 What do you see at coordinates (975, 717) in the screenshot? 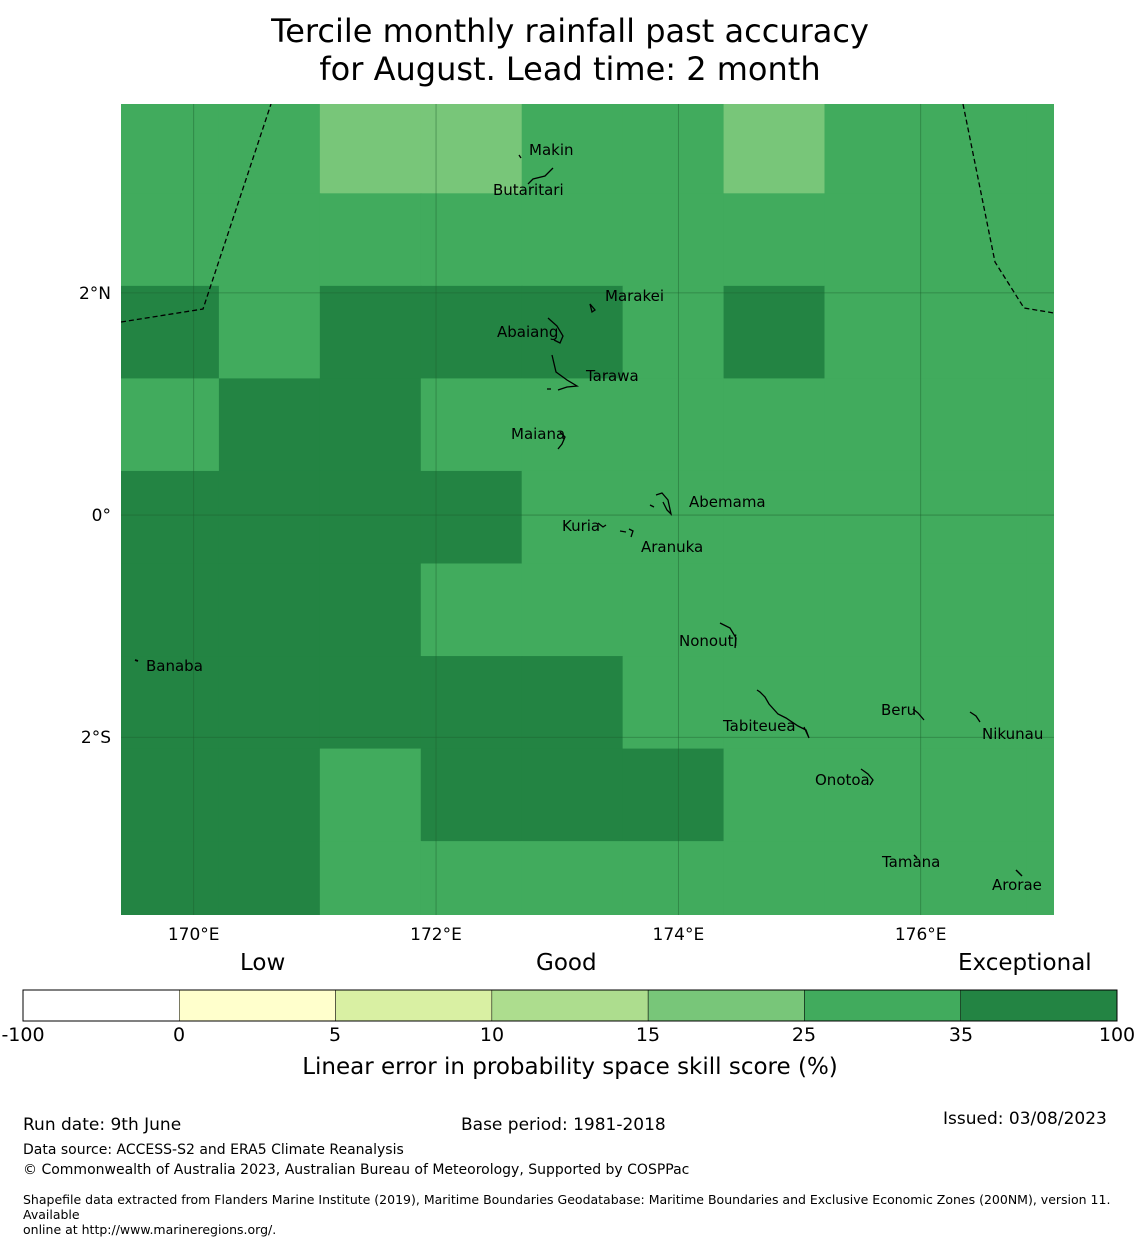
I see `nikunau-atoll-outline` at bounding box center [975, 717].